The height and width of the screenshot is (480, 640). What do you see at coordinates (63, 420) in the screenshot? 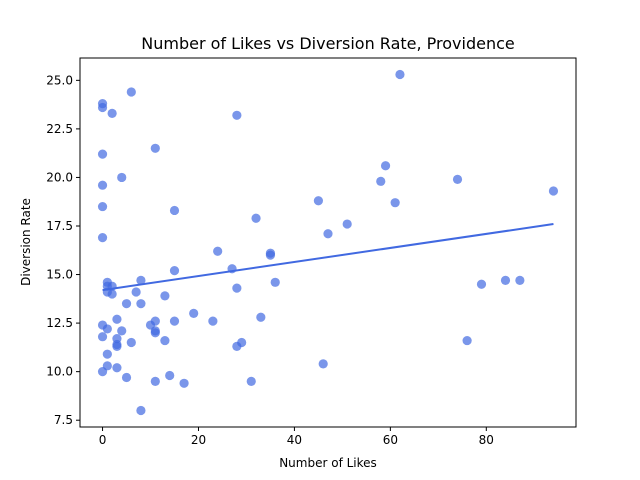
I see `y-tick-label: 7.5` at bounding box center [63, 420].